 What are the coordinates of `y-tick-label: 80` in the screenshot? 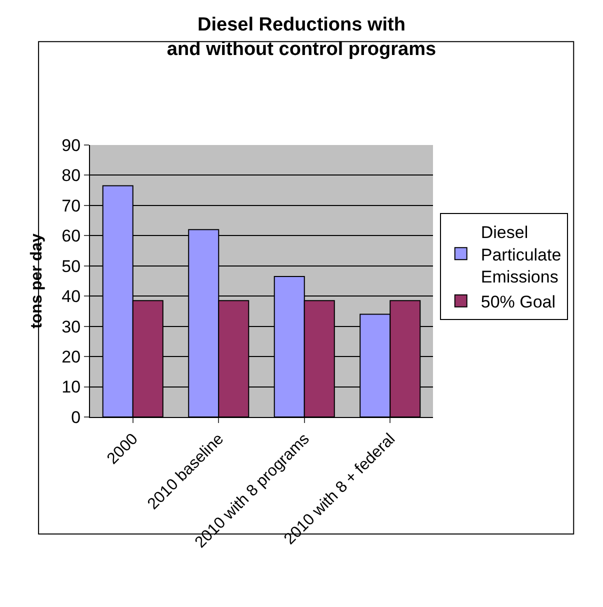 It's located at (71, 176).